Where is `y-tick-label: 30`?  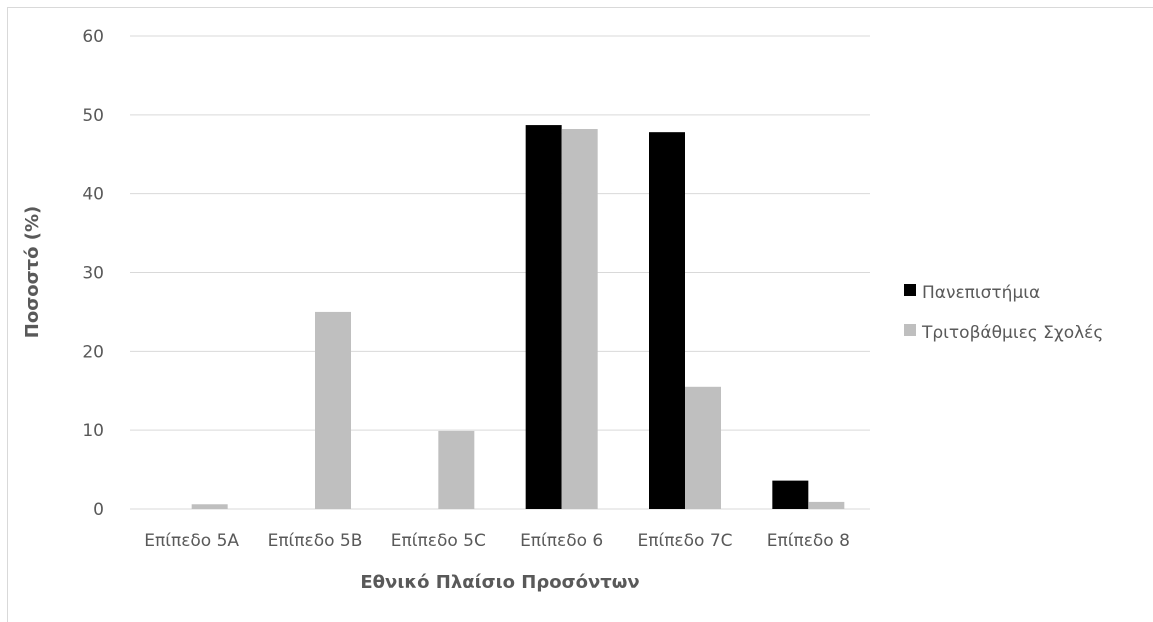 y-tick-label: 30 is located at coordinates (93, 274).